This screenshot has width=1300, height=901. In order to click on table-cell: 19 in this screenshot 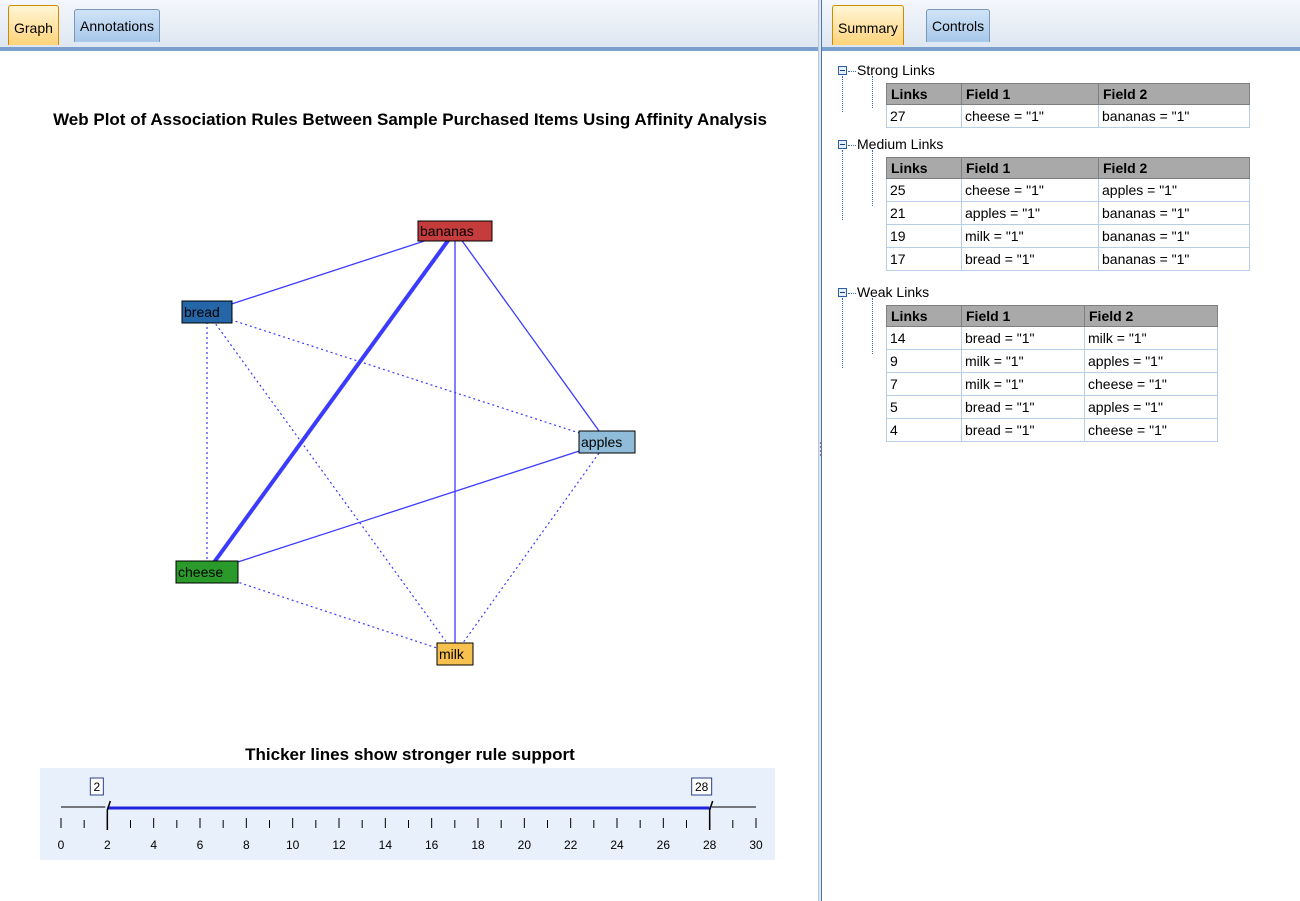, I will do `click(924, 236)`.